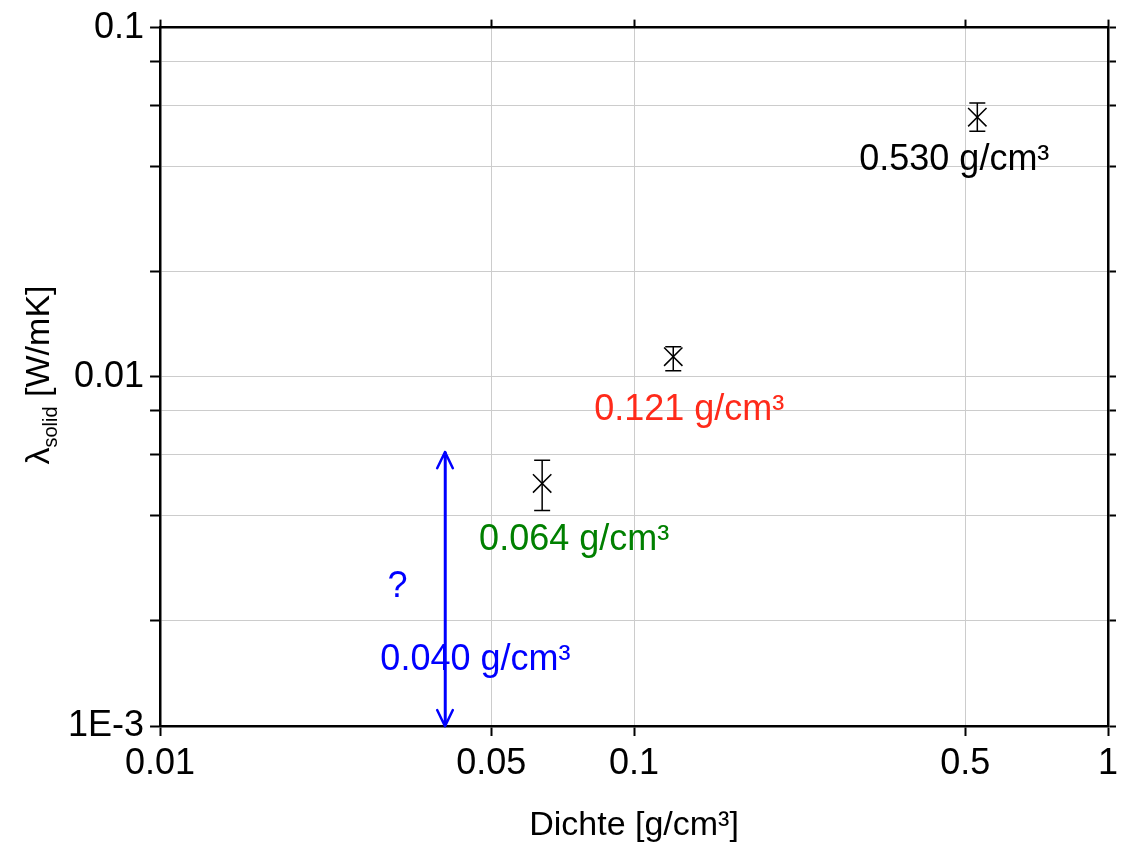  I want to click on x-axis-title: Dichte [g/cm³], so click(634, 822).